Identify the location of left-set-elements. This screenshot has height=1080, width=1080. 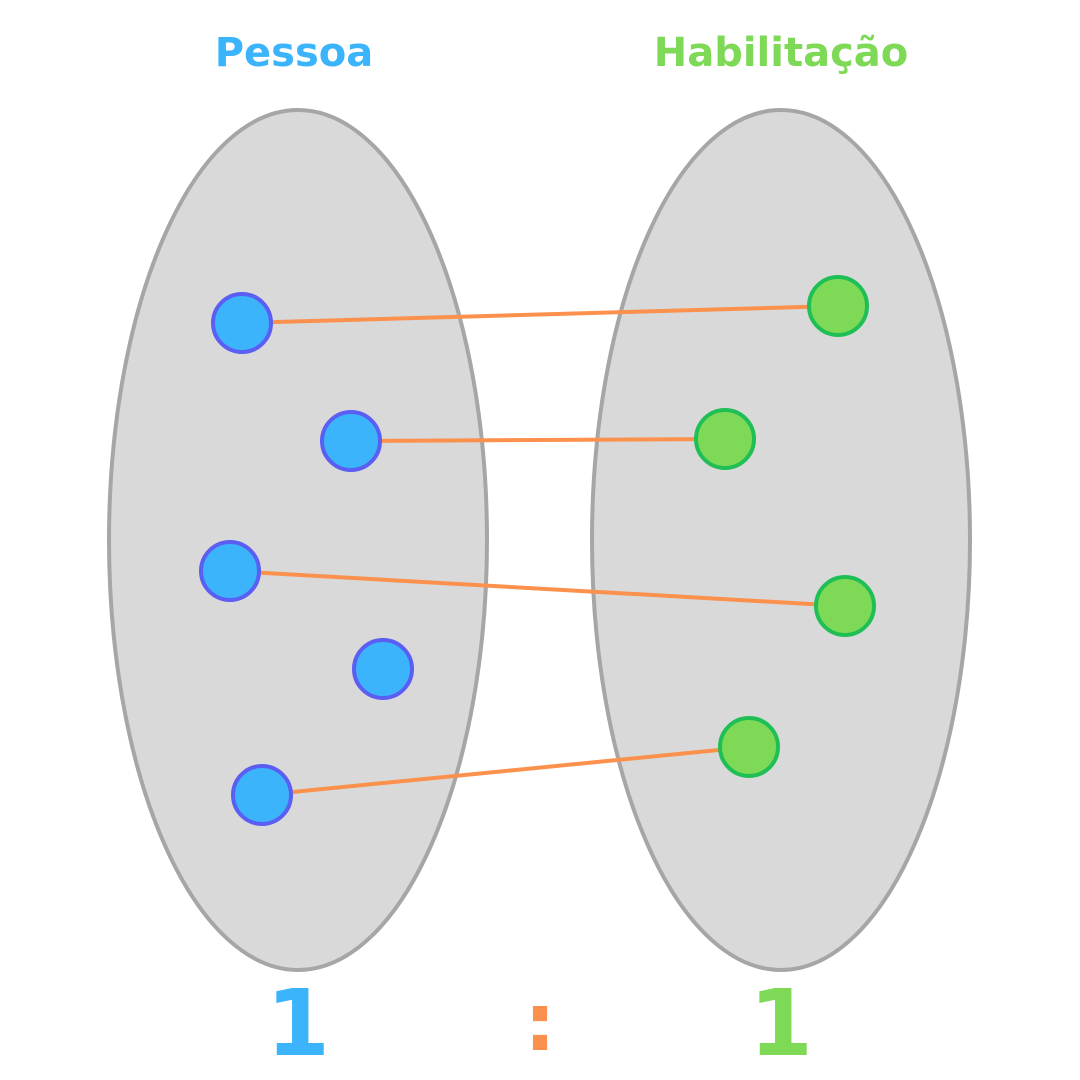
(306, 559).